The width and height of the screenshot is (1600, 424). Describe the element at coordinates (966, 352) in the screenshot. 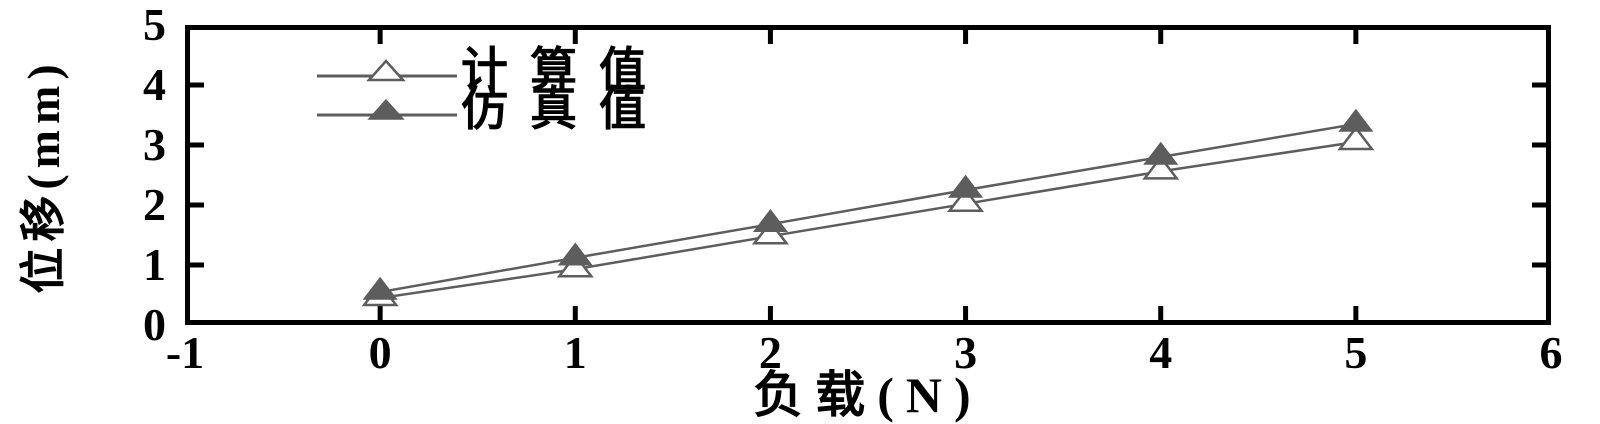

I see `x-tick-label: 3` at that location.